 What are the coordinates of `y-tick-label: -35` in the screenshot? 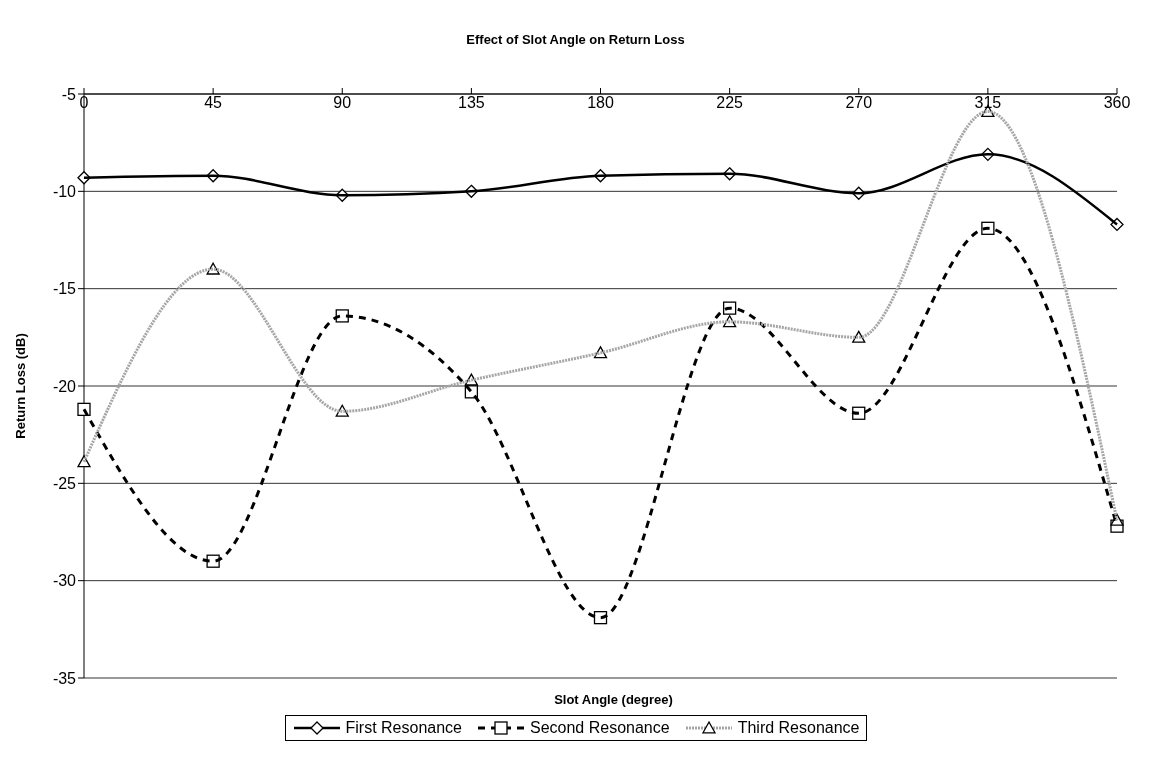 It's located at (64, 678).